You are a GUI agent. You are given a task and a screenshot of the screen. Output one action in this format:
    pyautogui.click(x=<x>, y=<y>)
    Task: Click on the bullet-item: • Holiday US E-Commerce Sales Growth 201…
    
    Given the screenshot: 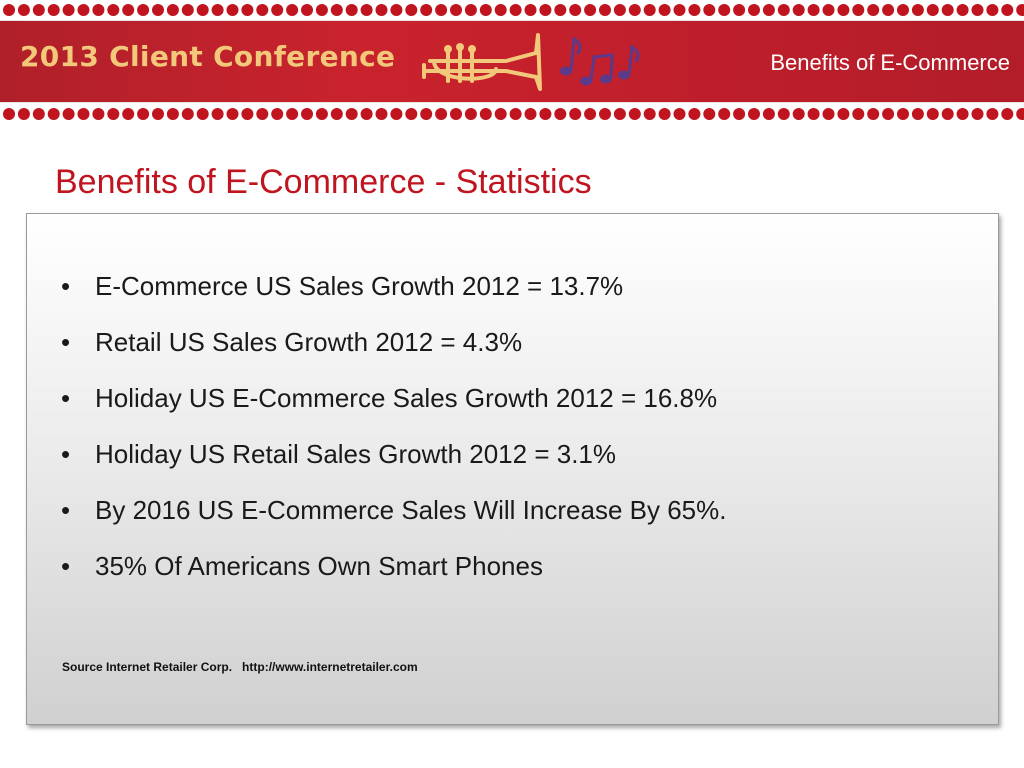 What is the action you would take?
    pyautogui.click(x=393, y=406)
    